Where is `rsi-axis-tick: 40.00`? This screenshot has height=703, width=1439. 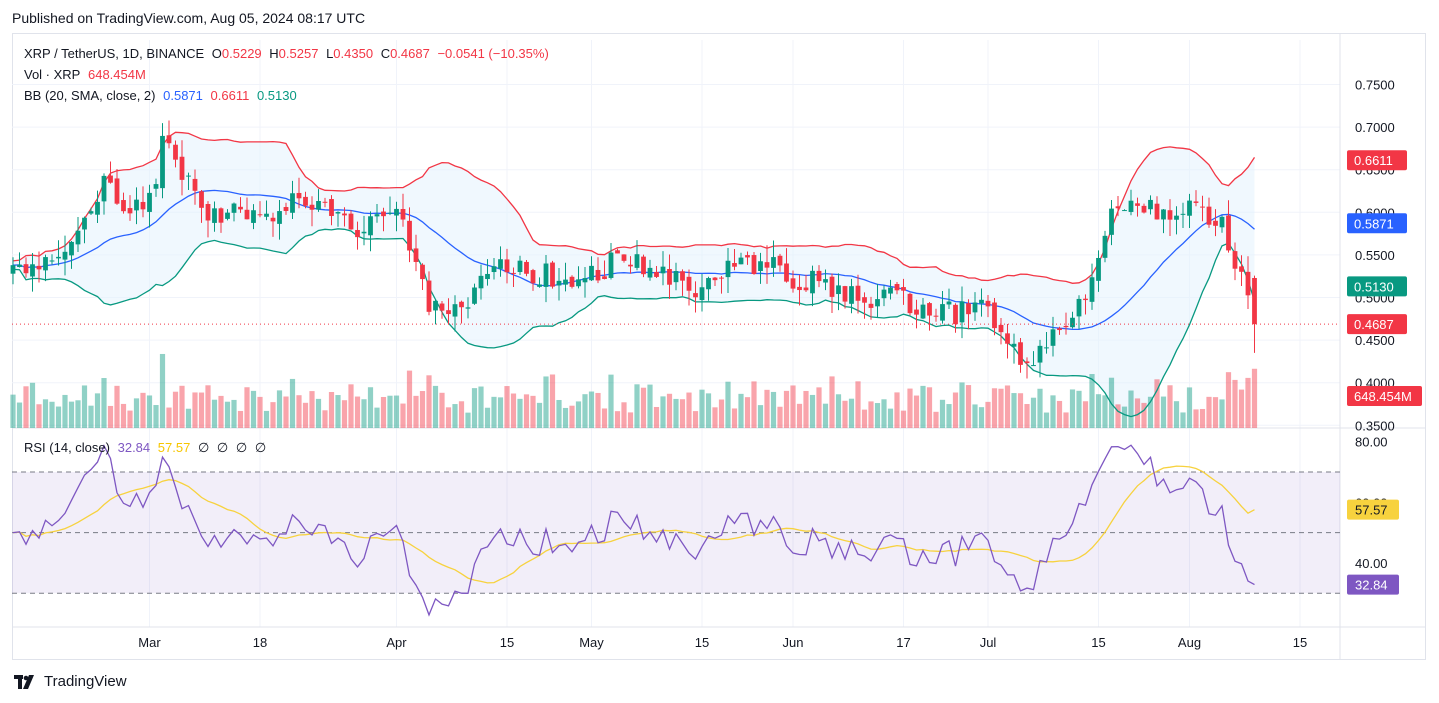 rsi-axis-tick: 40.00 is located at coordinates (1371, 563).